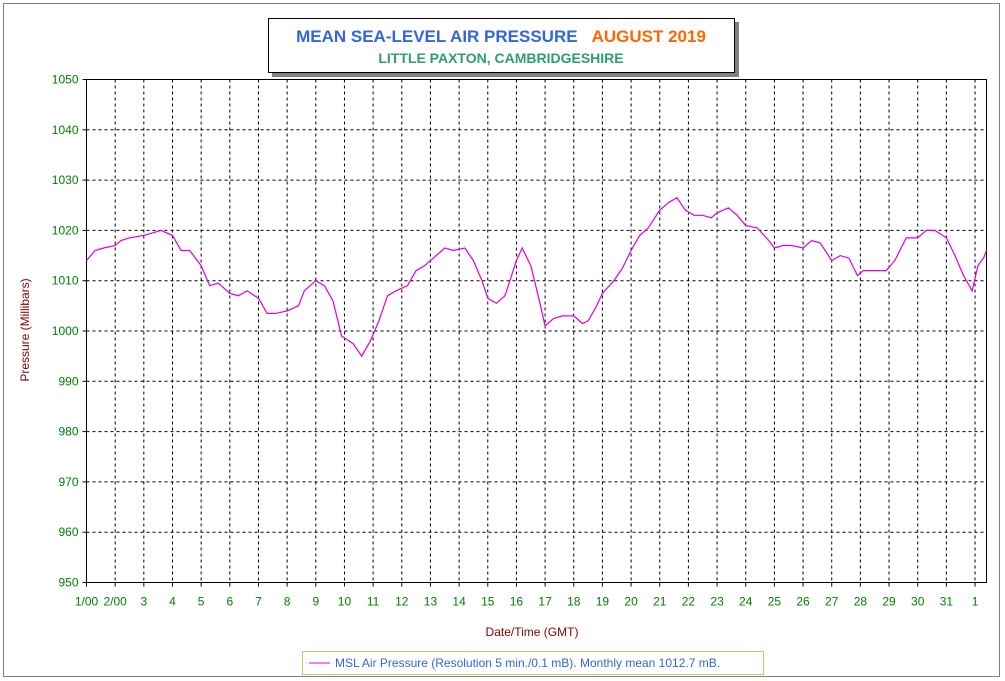 This screenshot has width=1005, height=681. I want to click on x-tick-label: 10, so click(345, 602).